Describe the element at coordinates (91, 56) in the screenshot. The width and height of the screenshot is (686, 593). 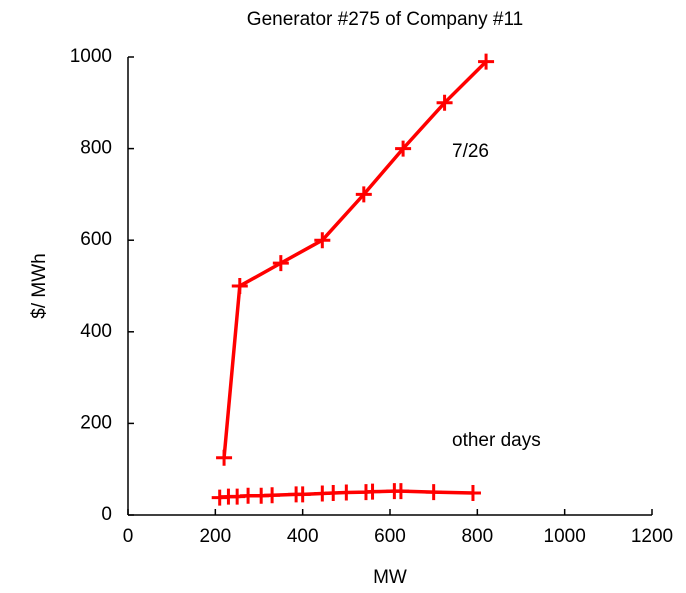
I see `y-tick-label: 1000` at that location.